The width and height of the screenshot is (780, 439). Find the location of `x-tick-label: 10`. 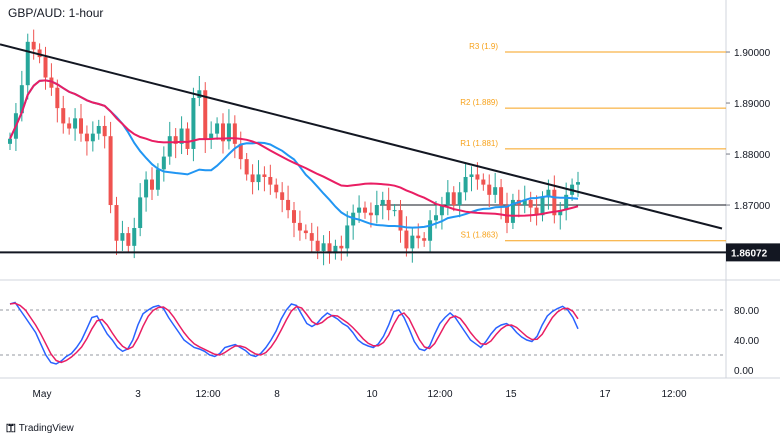

x-tick-label: 10 is located at coordinates (372, 394).